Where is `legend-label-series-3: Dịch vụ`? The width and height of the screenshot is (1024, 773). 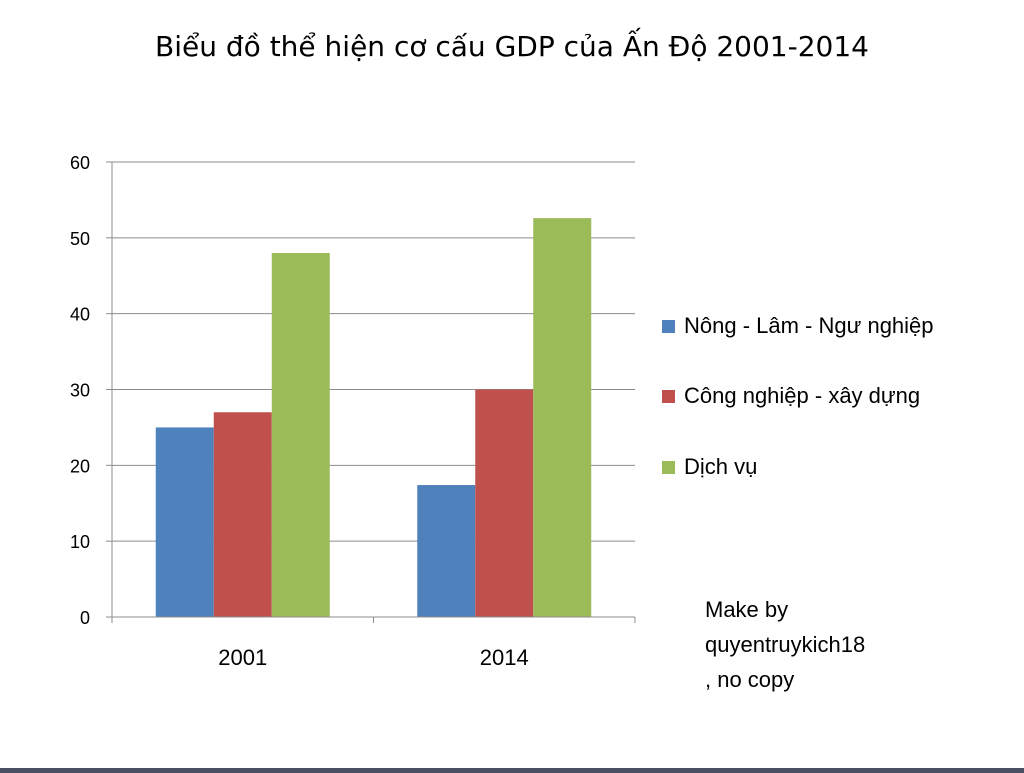
legend-label-series-3: Dịch vụ is located at coordinates (721, 466).